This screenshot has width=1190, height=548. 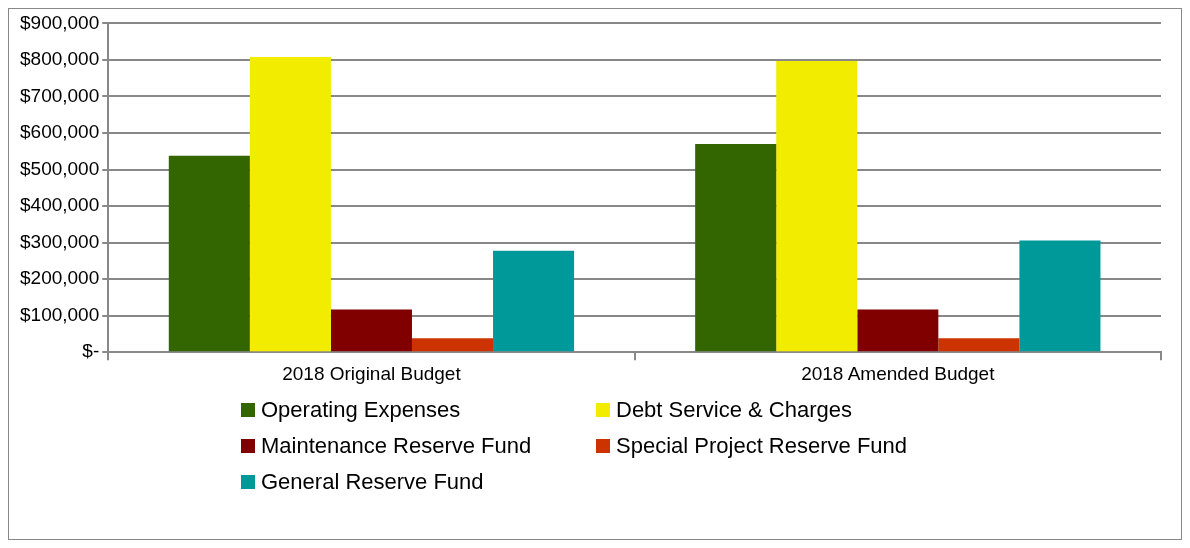 I want to click on y-tick-label: $300,000, so click(x=60, y=241).